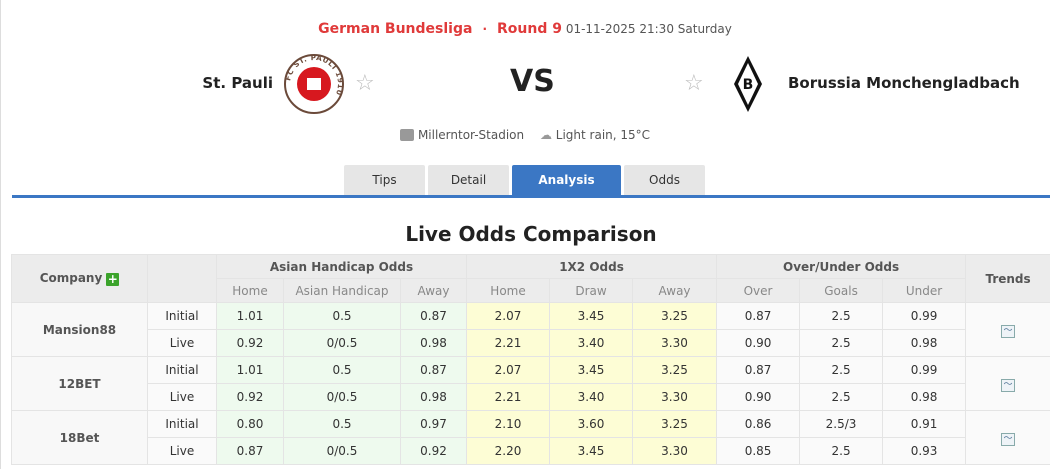  I want to click on stadium-icon, so click(406, 135).